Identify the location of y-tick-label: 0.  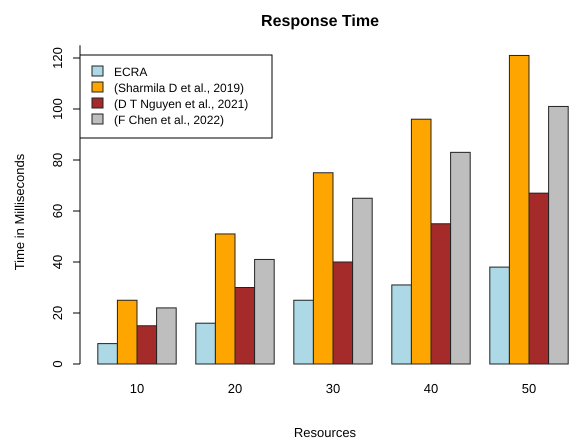
(57, 364).